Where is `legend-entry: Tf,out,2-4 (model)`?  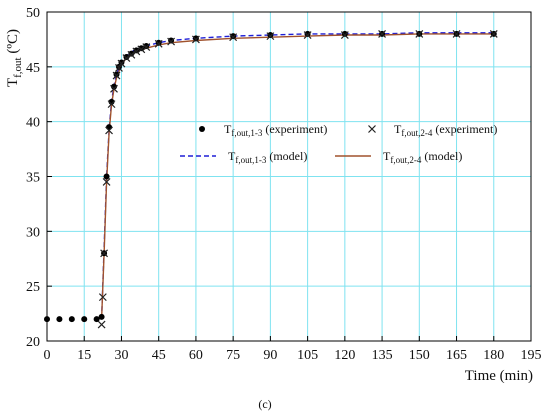 legend-entry: Tf,out,2-4 (model) is located at coordinates (398, 157).